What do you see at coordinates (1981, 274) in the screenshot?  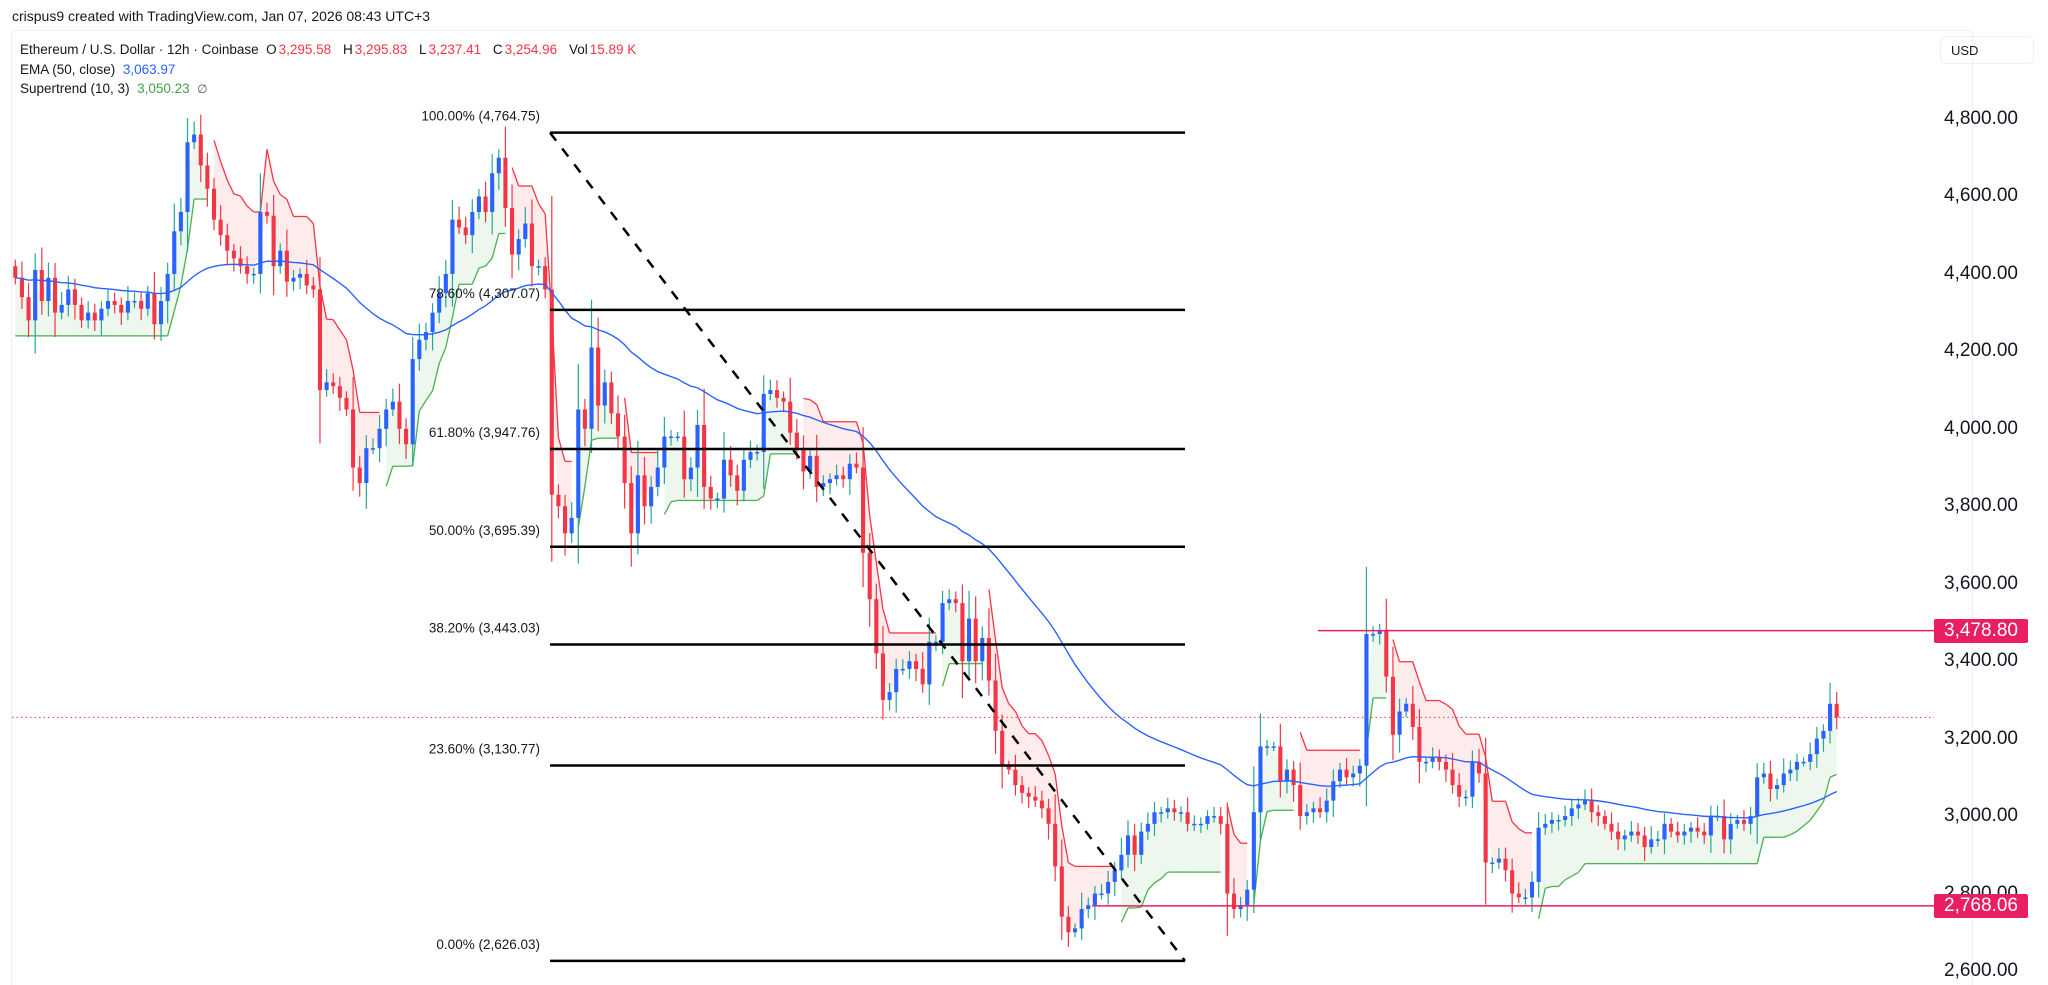 I see `price-axis-tick: 4,400.00` at bounding box center [1981, 274].